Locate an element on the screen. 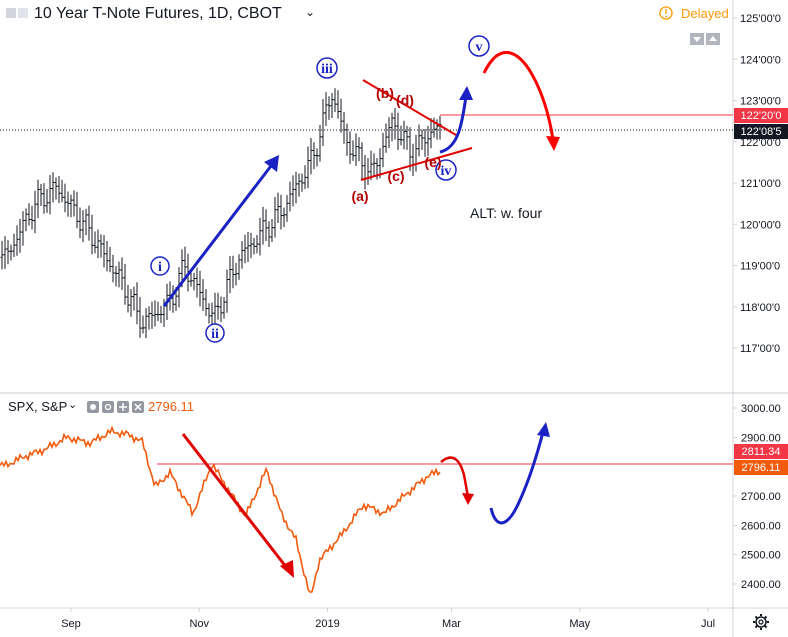  wave-ii-circle is located at coordinates (215, 333).